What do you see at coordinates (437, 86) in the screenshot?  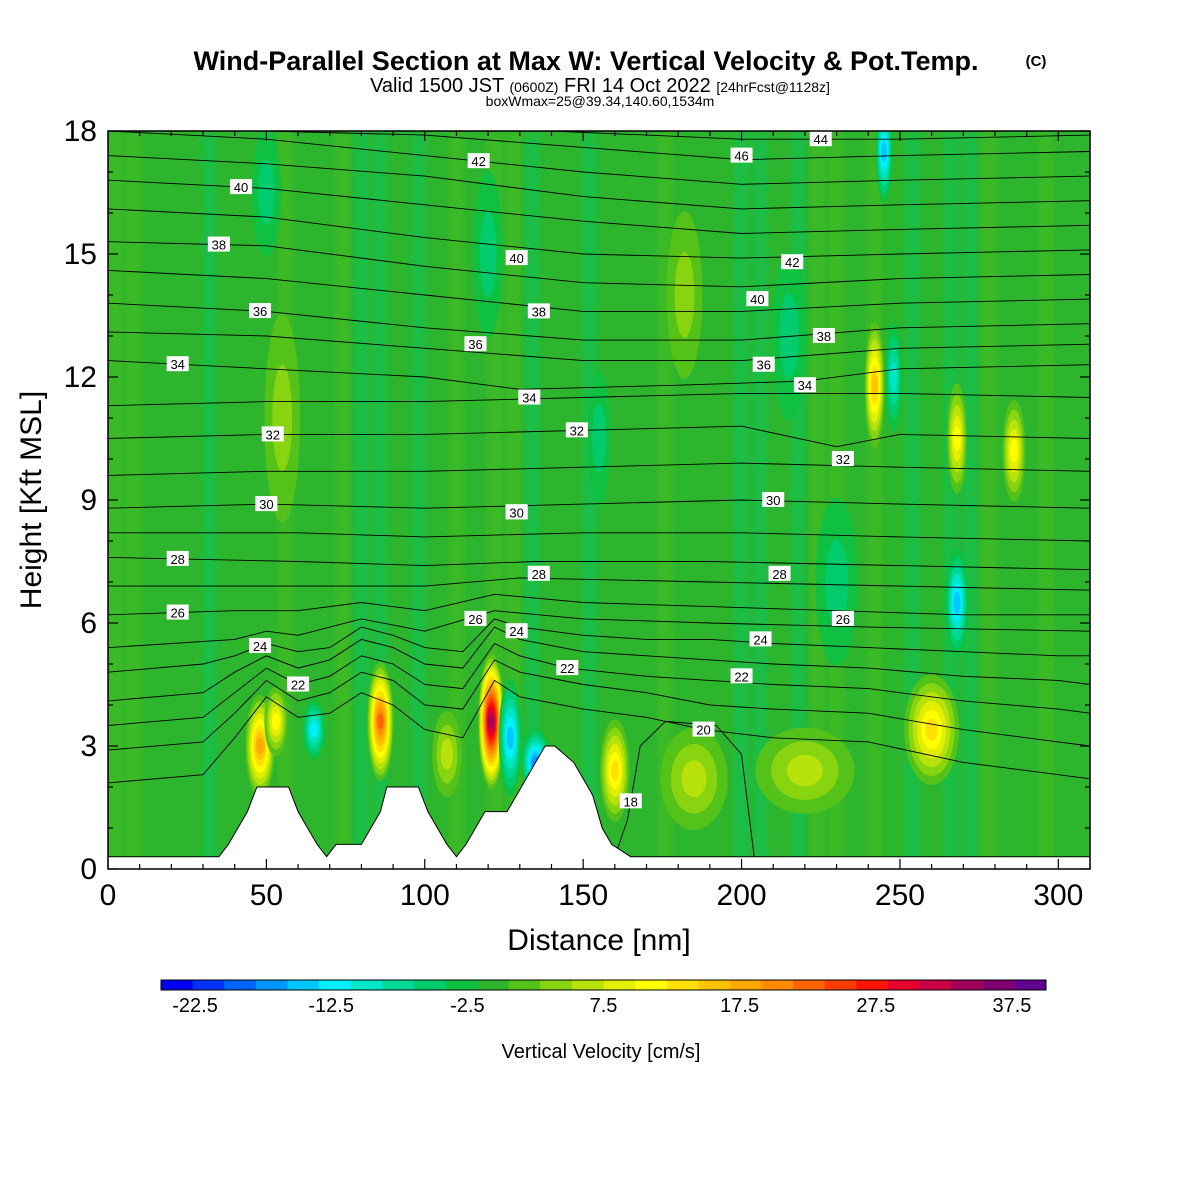 I see `valid-time: Valid 1500 JST` at bounding box center [437, 86].